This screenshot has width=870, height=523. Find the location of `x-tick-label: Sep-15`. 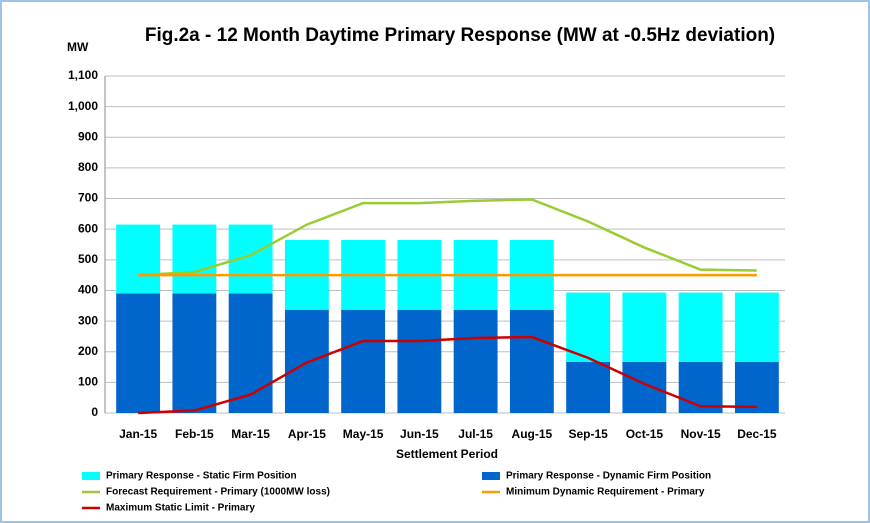

x-tick-label: Sep-15 is located at coordinates (588, 434).